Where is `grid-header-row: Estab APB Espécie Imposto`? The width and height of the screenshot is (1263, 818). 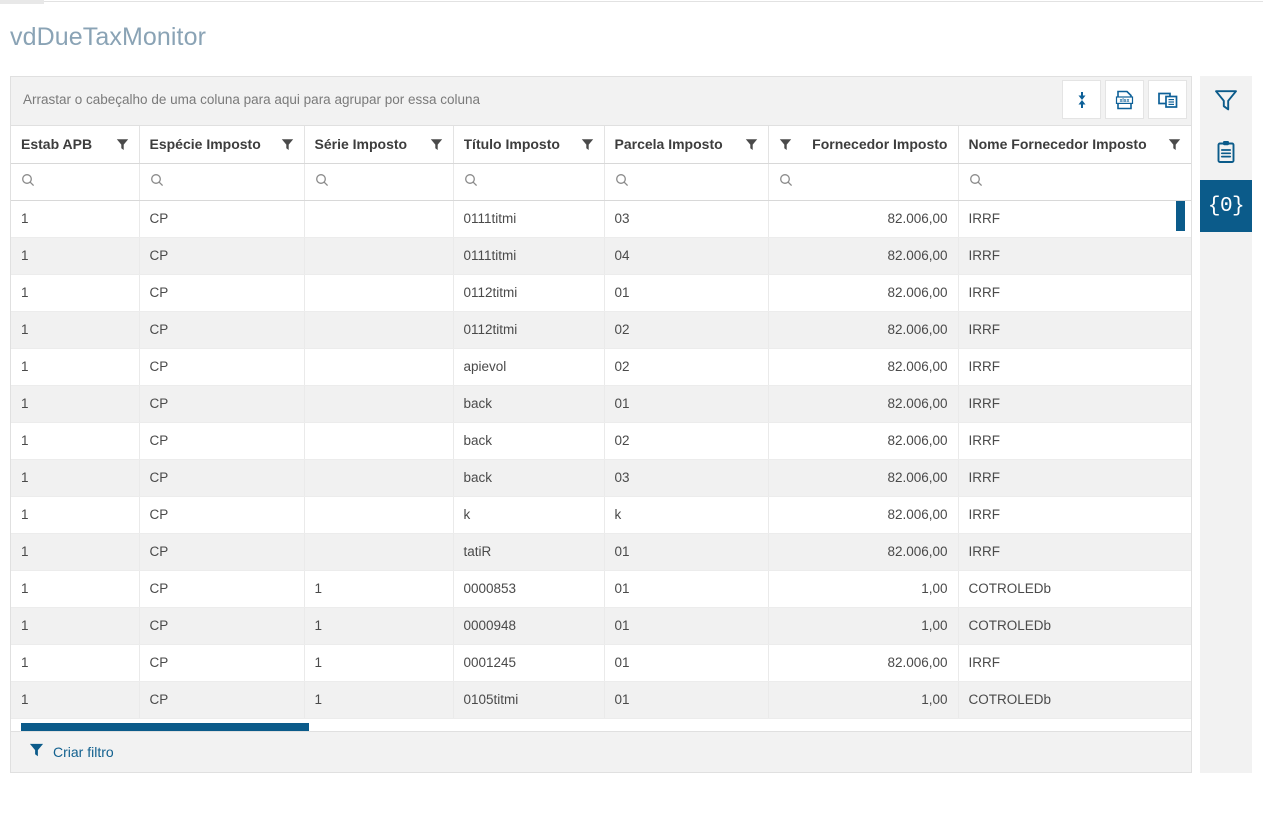 grid-header-row: Estab APB Espécie Imposto is located at coordinates (601, 145).